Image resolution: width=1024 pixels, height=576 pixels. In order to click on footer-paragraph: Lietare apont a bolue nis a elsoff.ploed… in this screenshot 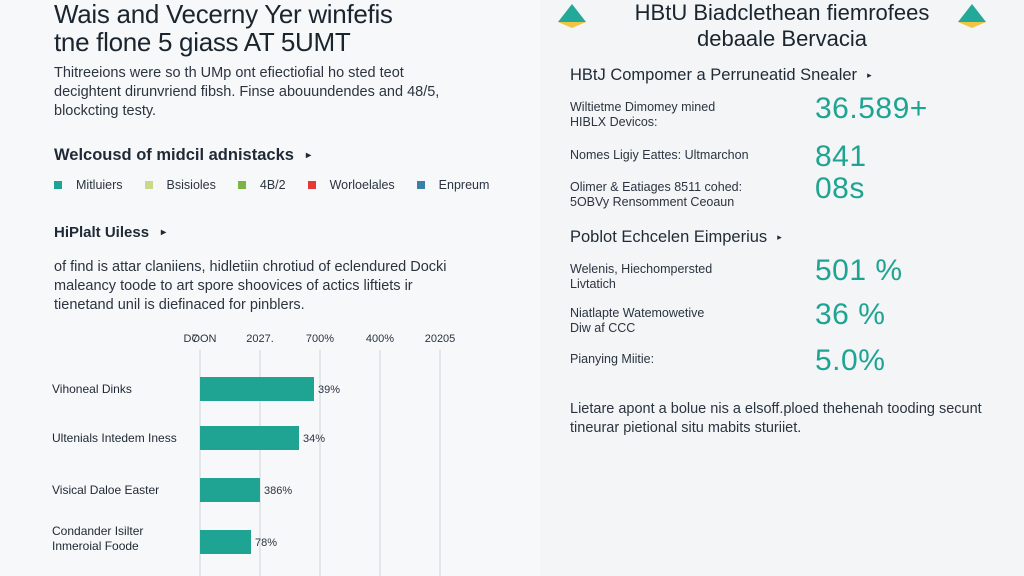, I will do `click(776, 418)`.